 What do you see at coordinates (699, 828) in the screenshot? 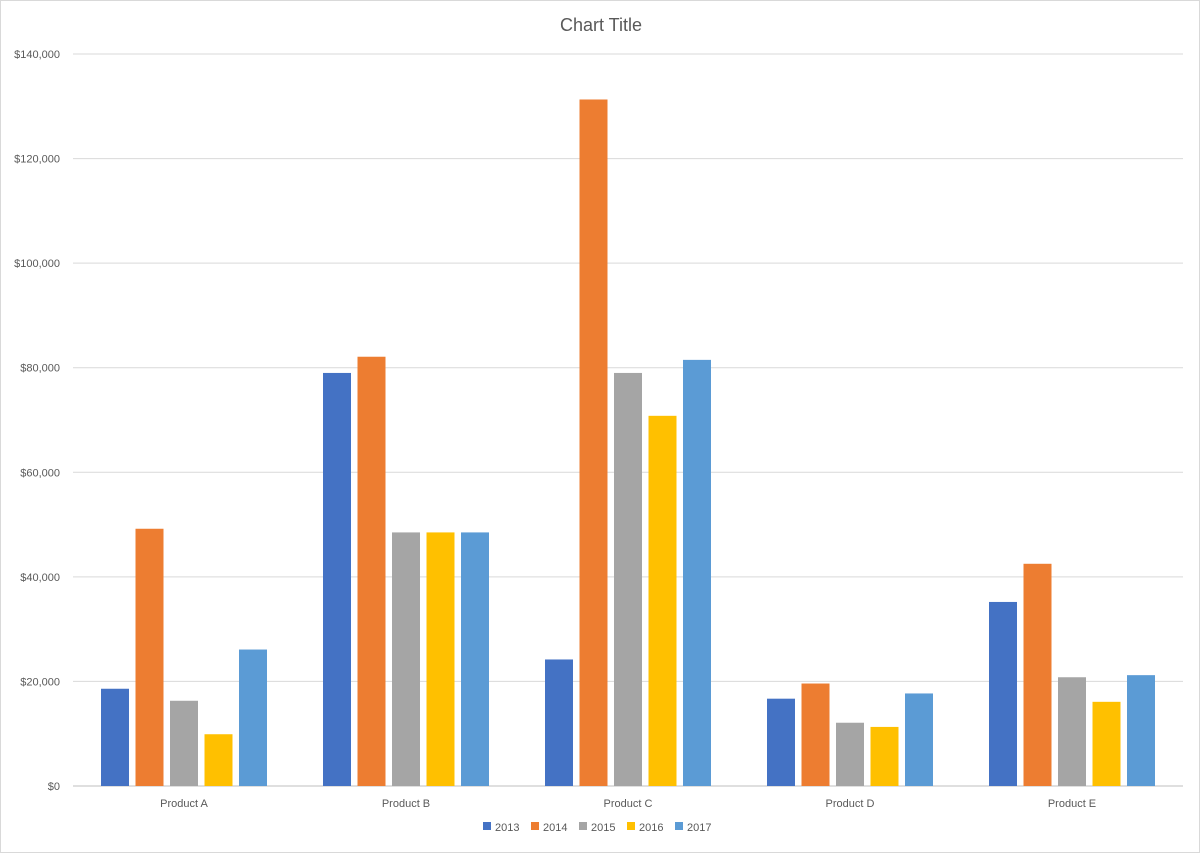
I see `legend-label: 2017` at bounding box center [699, 828].